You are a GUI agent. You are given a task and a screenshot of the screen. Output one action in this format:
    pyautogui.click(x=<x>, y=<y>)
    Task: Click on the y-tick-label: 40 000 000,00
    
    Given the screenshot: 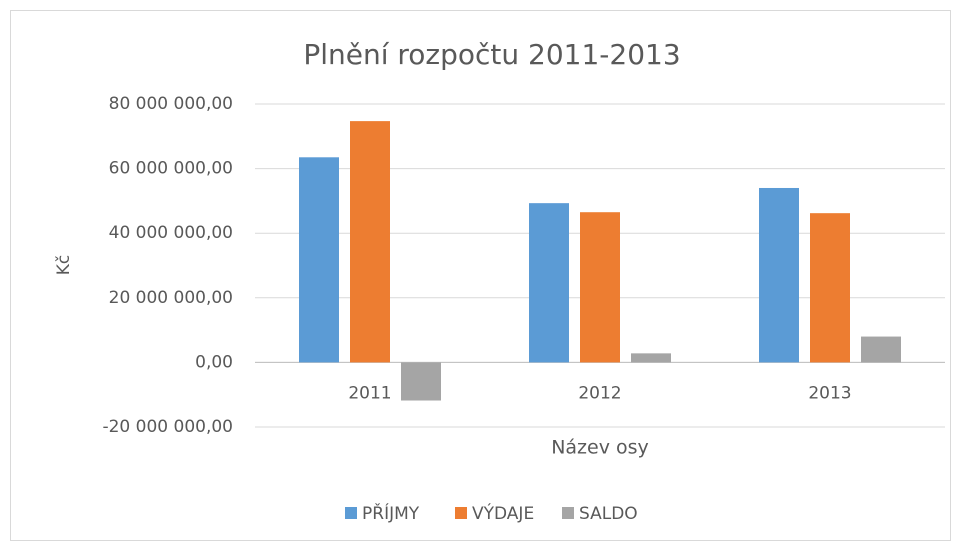 What is the action you would take?
    pyautogui.click(x=171, y=233)
    